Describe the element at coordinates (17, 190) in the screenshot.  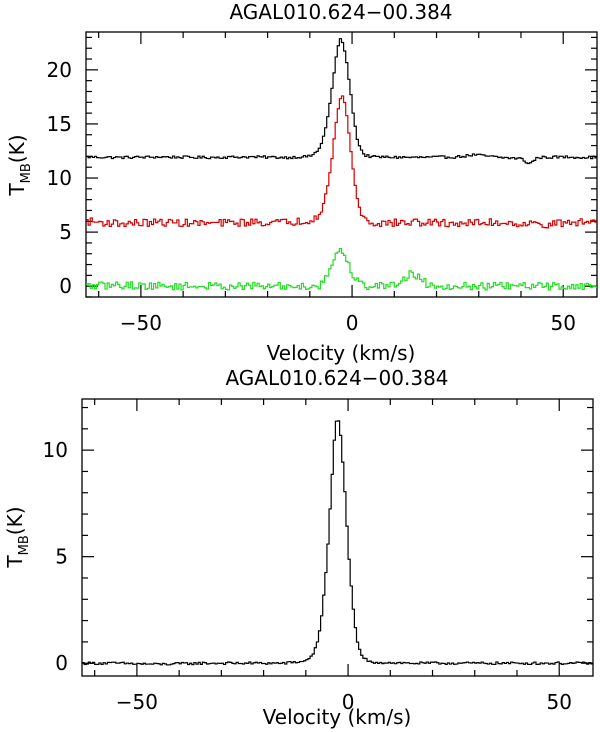
I see `panel-1-y-axis-label-main: T` at that location.